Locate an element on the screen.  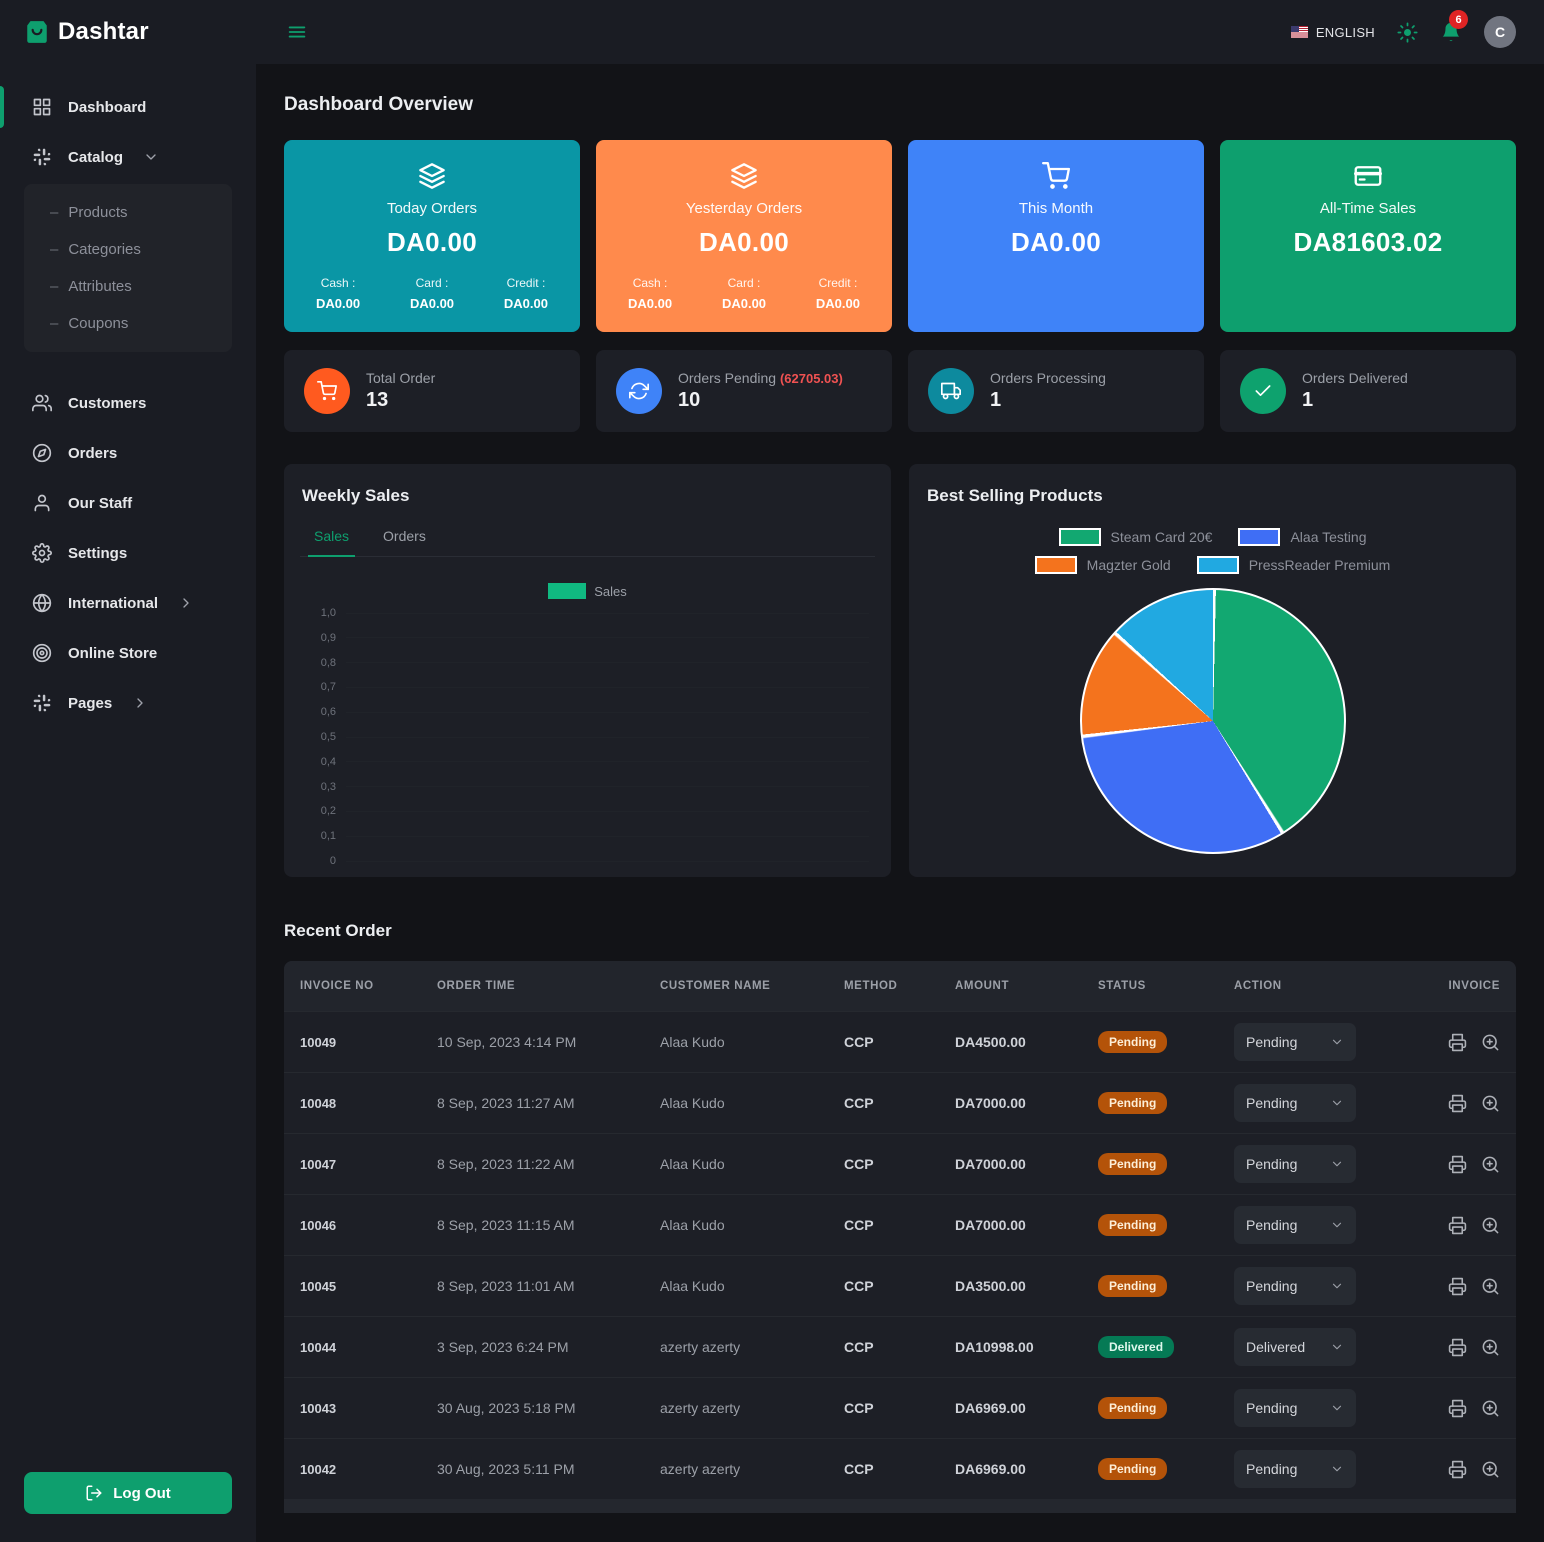
notifications-button: 6 is located at coordinates (1454, 26).